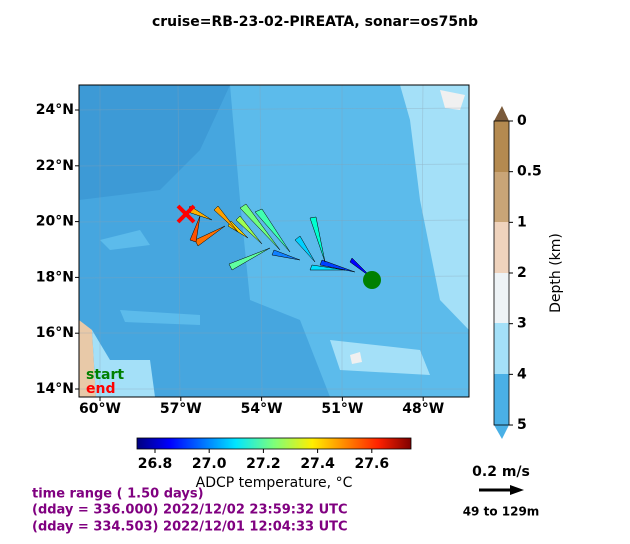 The image size is (630, 544). I want to click on info-line: (dday = 336.000) 2022/12/02 23:59:32 UTC, so click(190, 510).